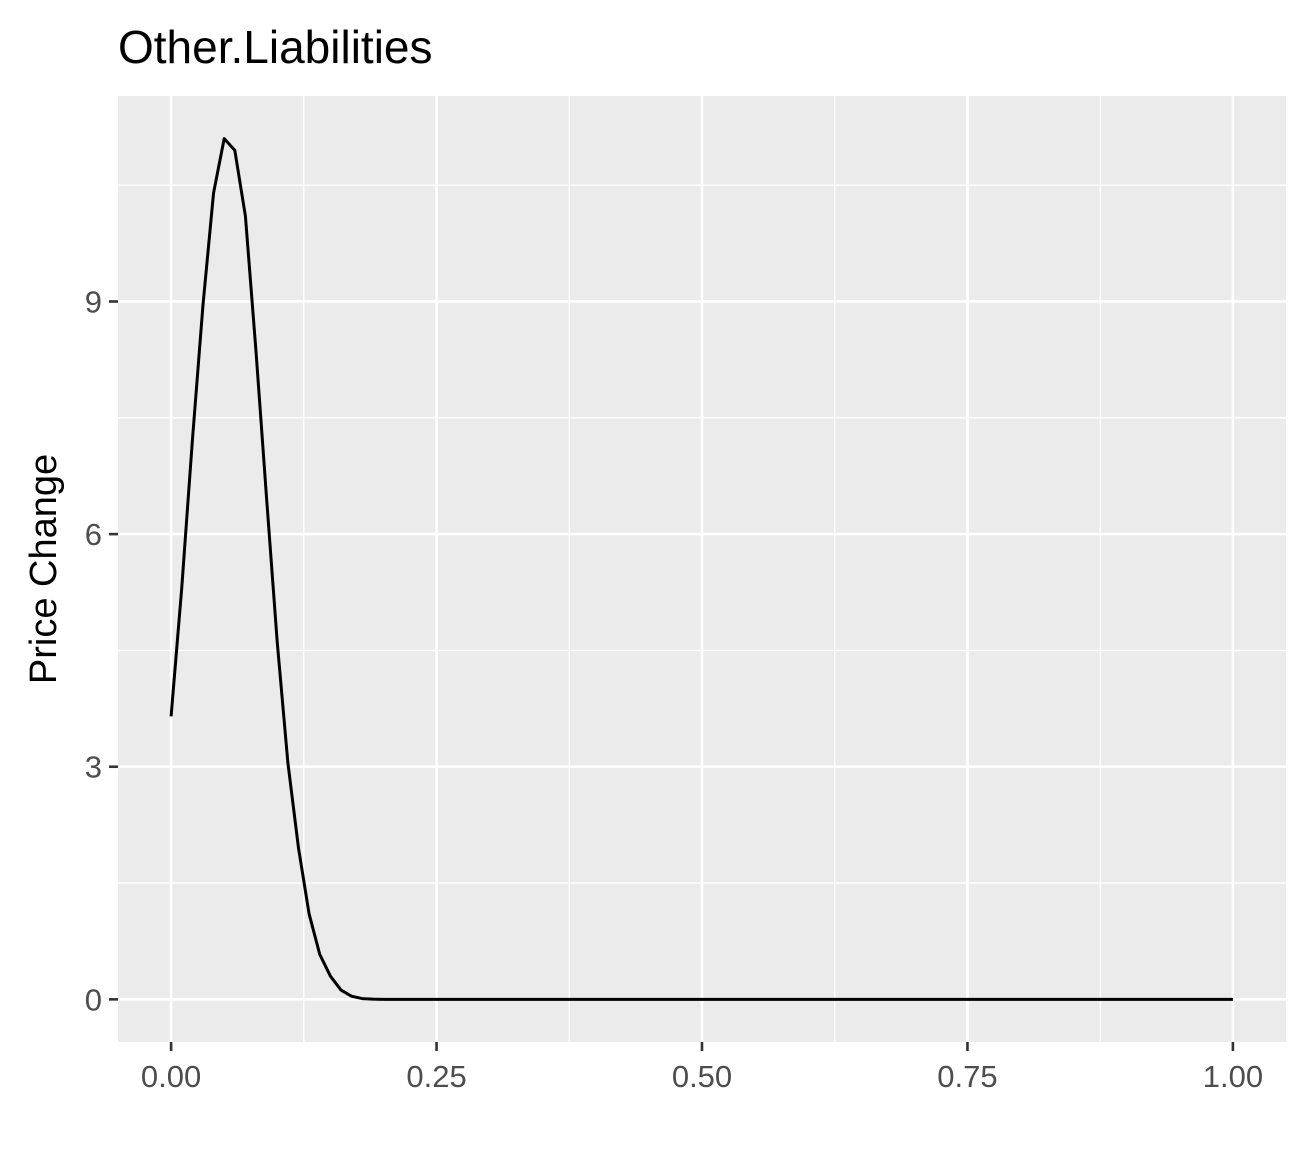 The height and width of the screenshot is (1174, 1309). I want to click on x-tick-label: 0.75, so click(967, 1076).